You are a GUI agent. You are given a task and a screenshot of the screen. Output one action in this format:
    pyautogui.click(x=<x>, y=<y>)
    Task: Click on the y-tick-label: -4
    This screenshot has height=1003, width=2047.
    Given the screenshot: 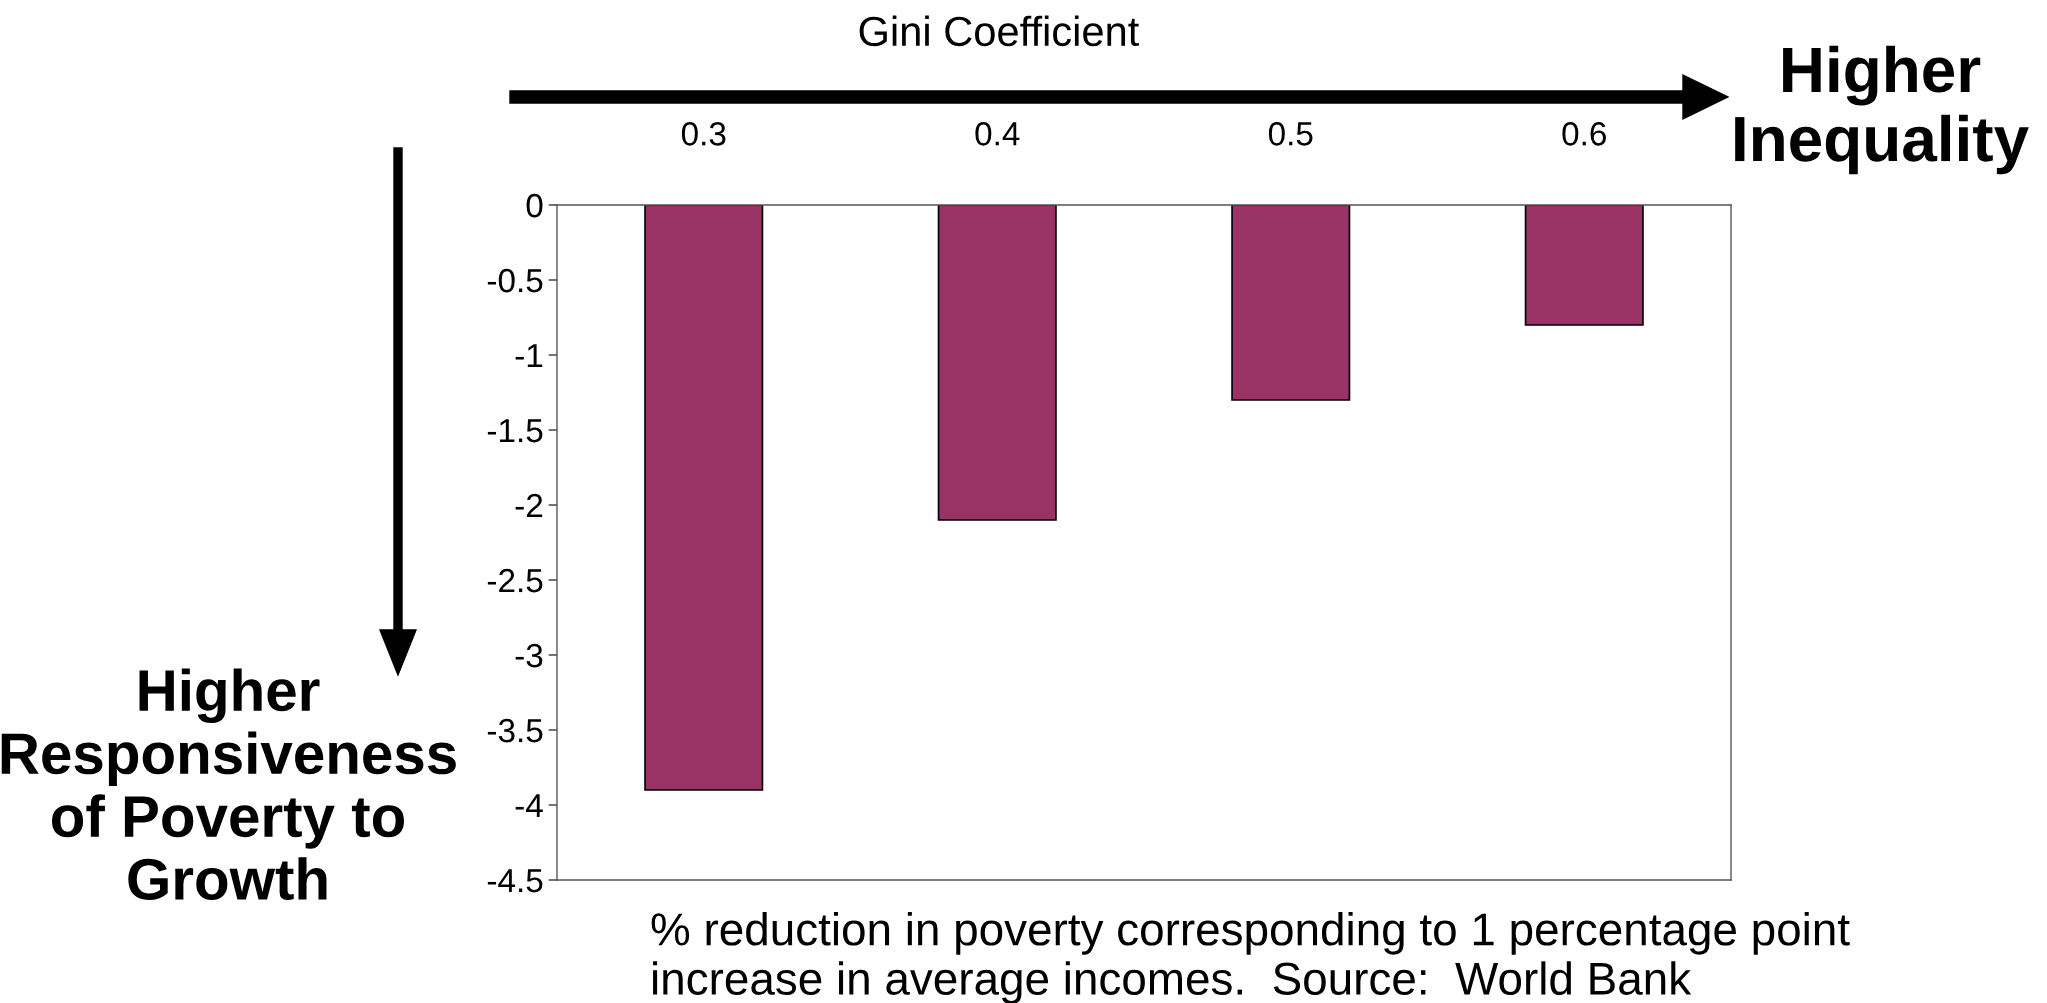 What is the action you would take?
    pyautogui.click(x=529, y=806)
    